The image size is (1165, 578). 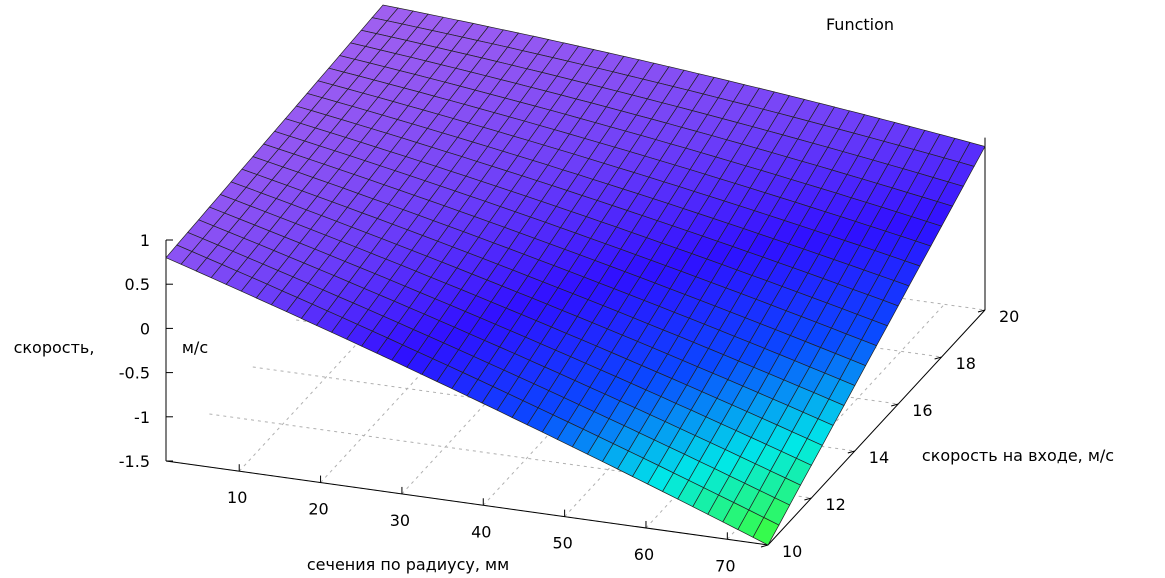 I want to click on x-axis-label: сечения по радиусу, мм, so click(x=408, y=564).